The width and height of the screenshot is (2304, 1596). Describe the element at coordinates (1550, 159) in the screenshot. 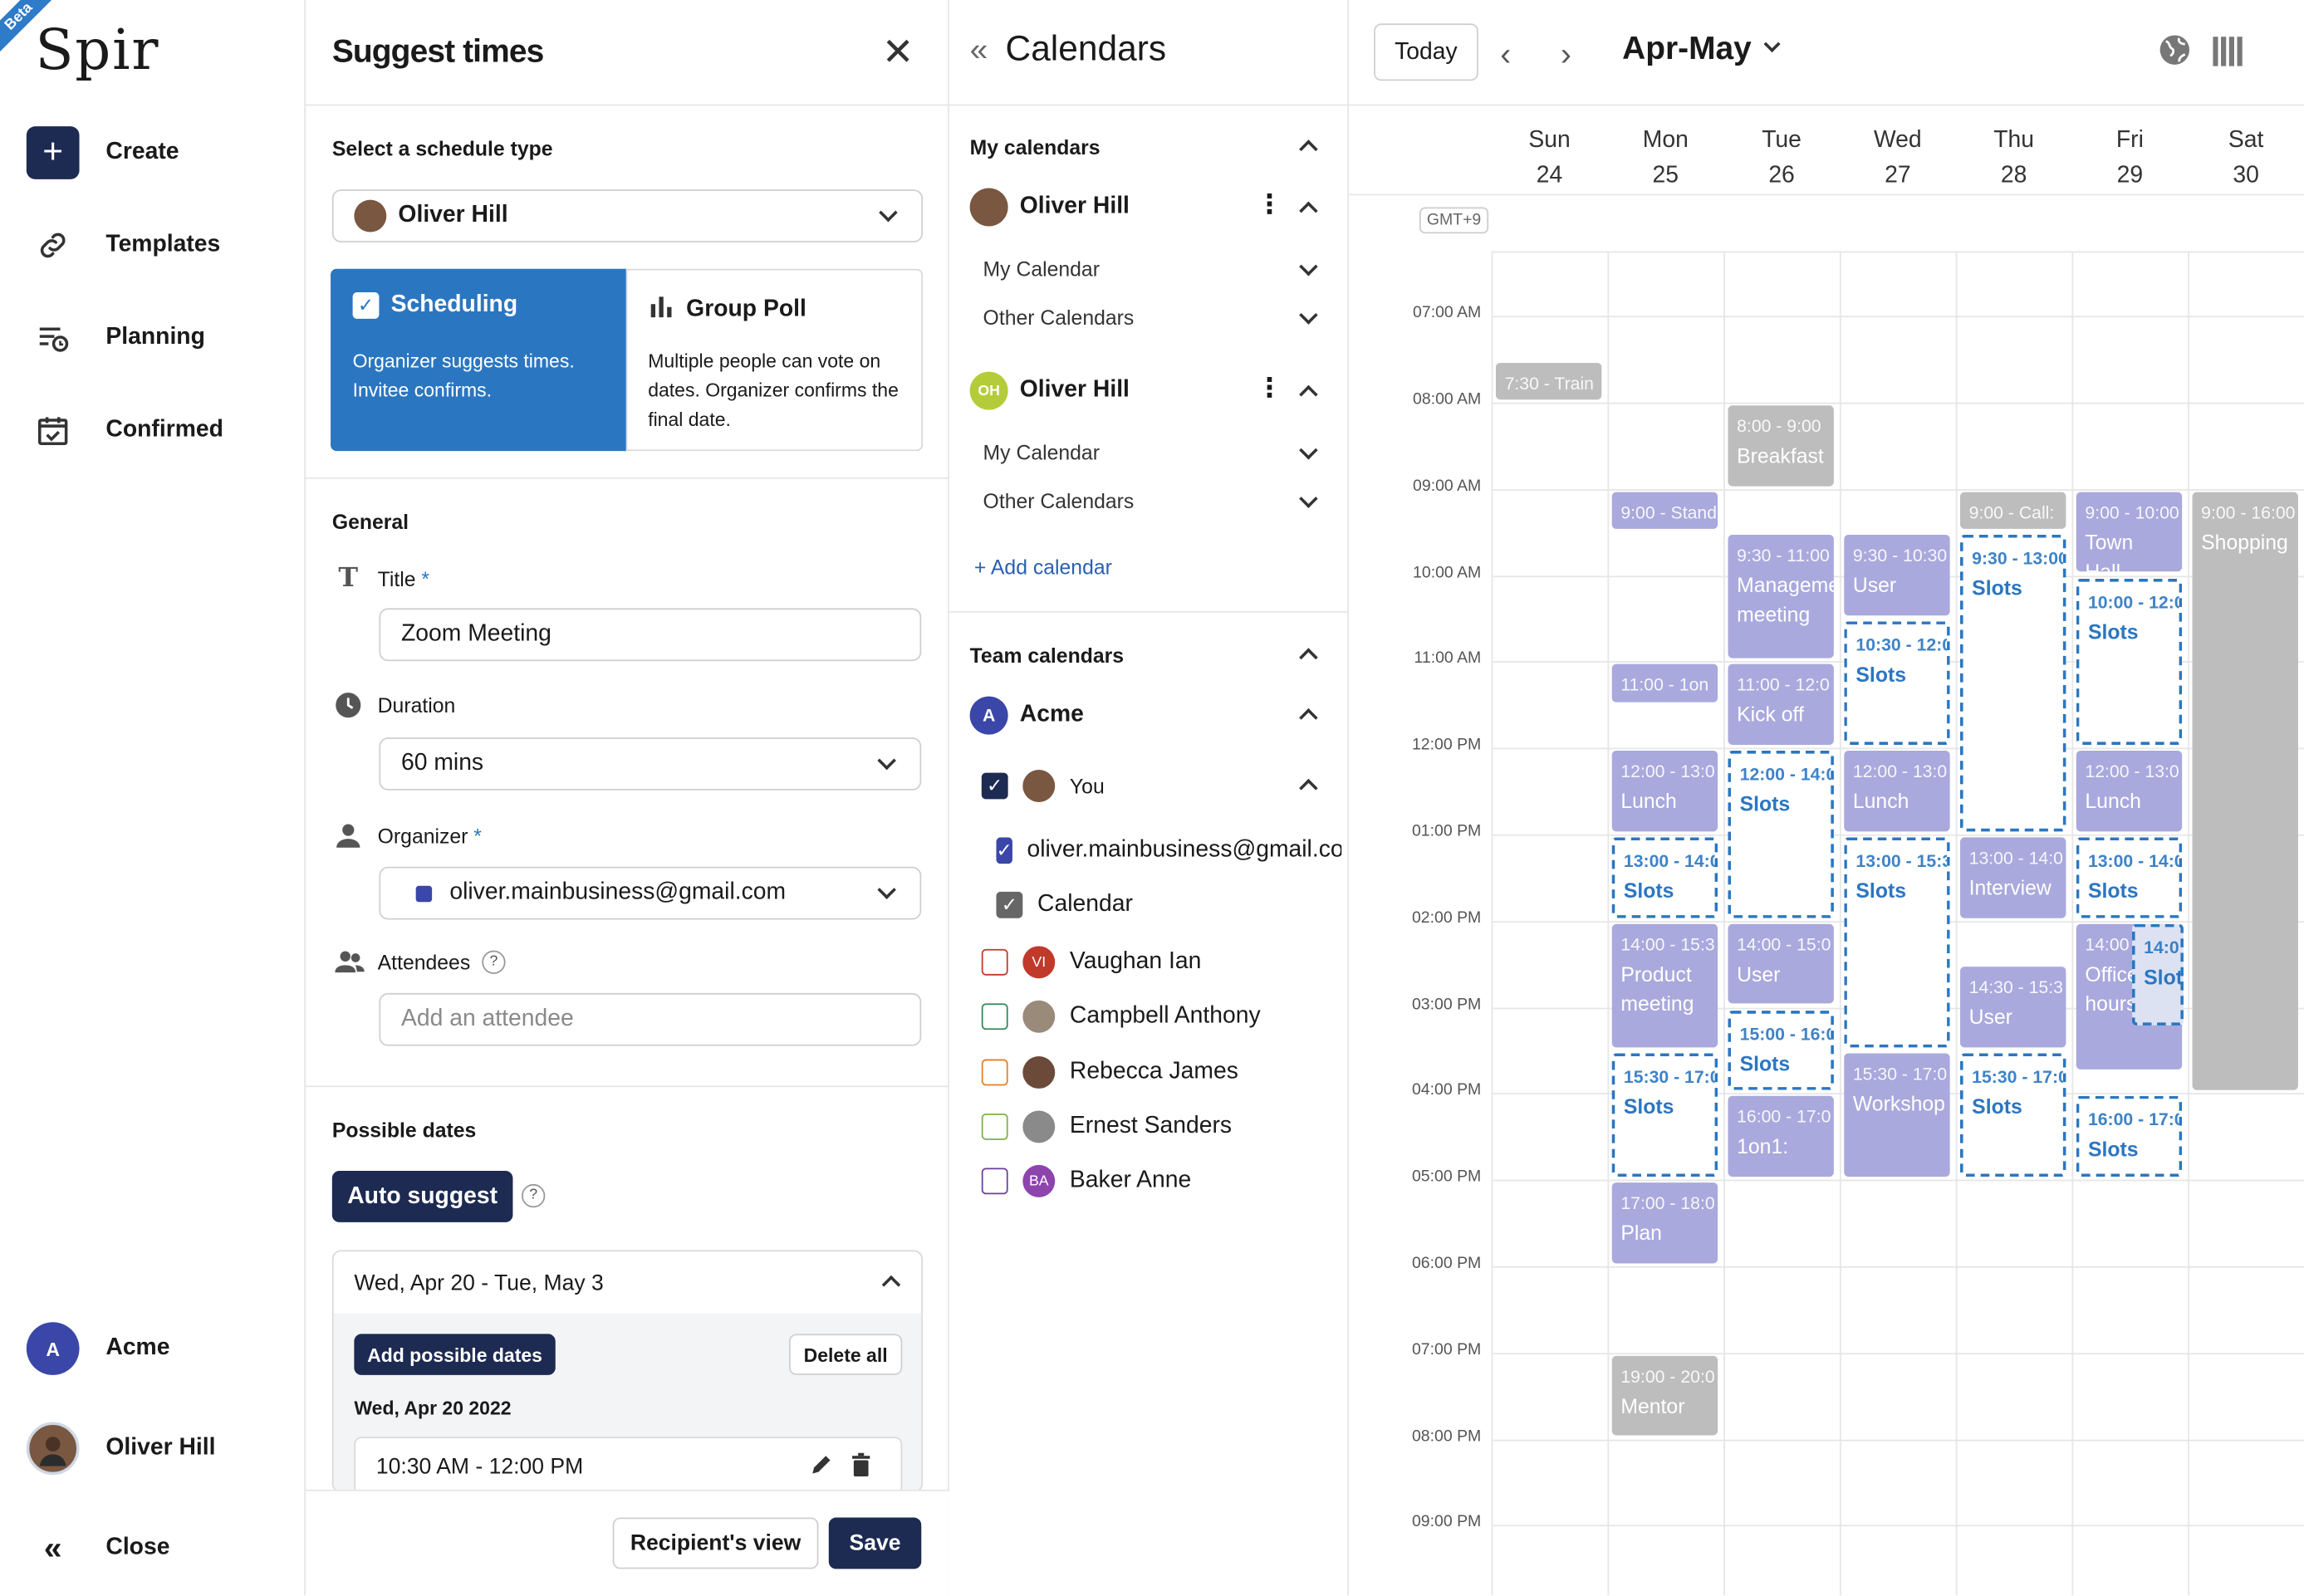

I see `day-header: Sun 24` at that location.